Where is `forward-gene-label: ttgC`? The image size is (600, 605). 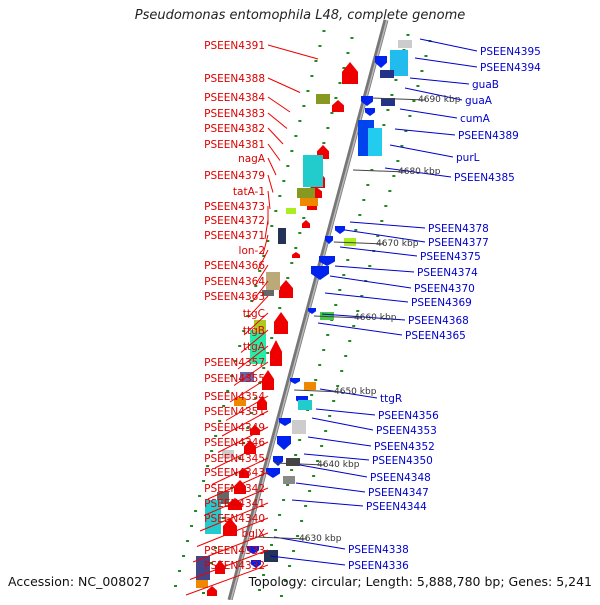 forward-gene-label: ttgC is located at coordinates (254, 314).